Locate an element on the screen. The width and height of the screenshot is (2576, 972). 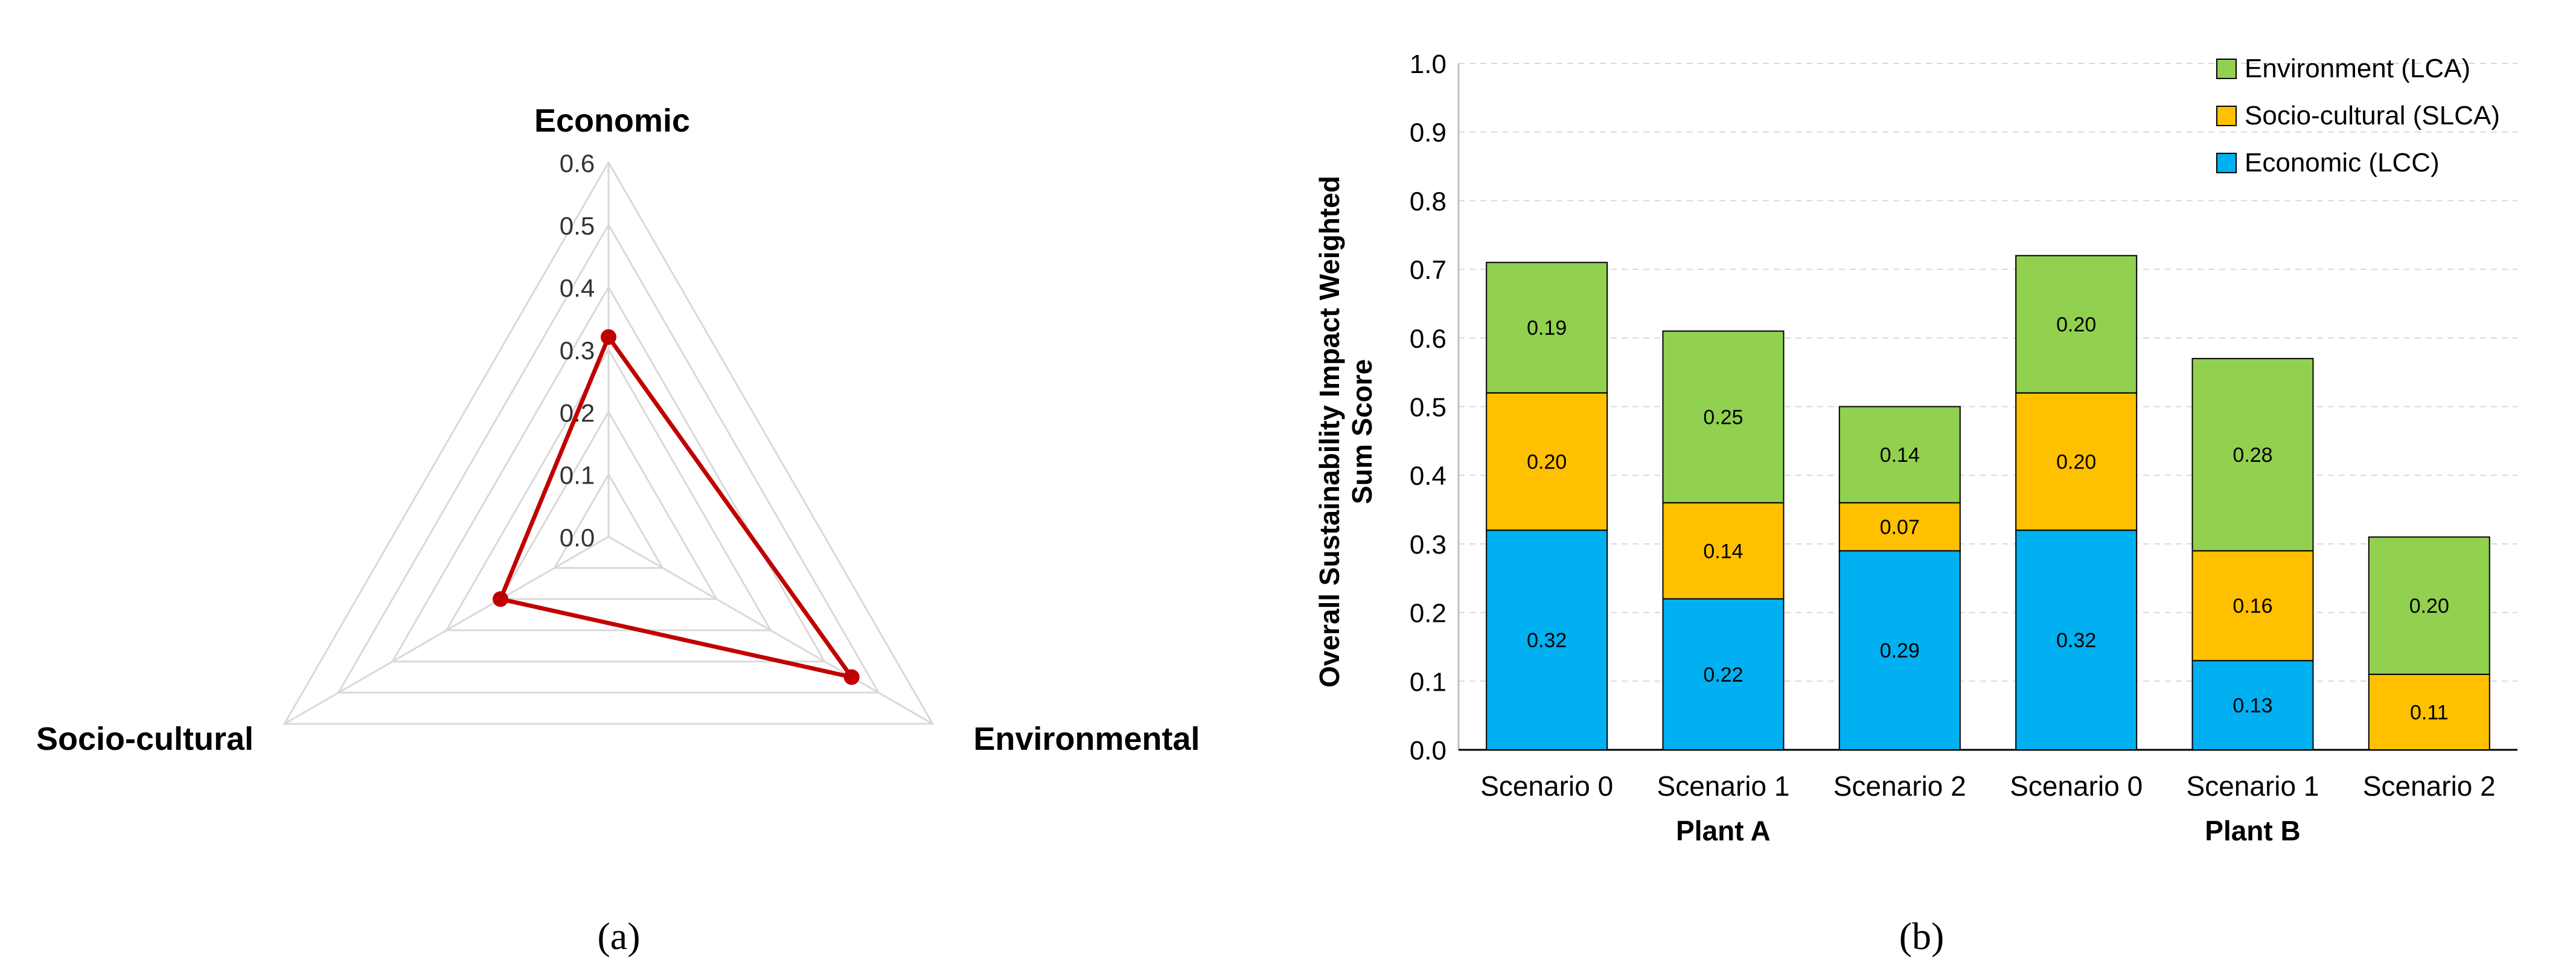
radar-tick-label: 0.3 is located at coordinates (577, 351).